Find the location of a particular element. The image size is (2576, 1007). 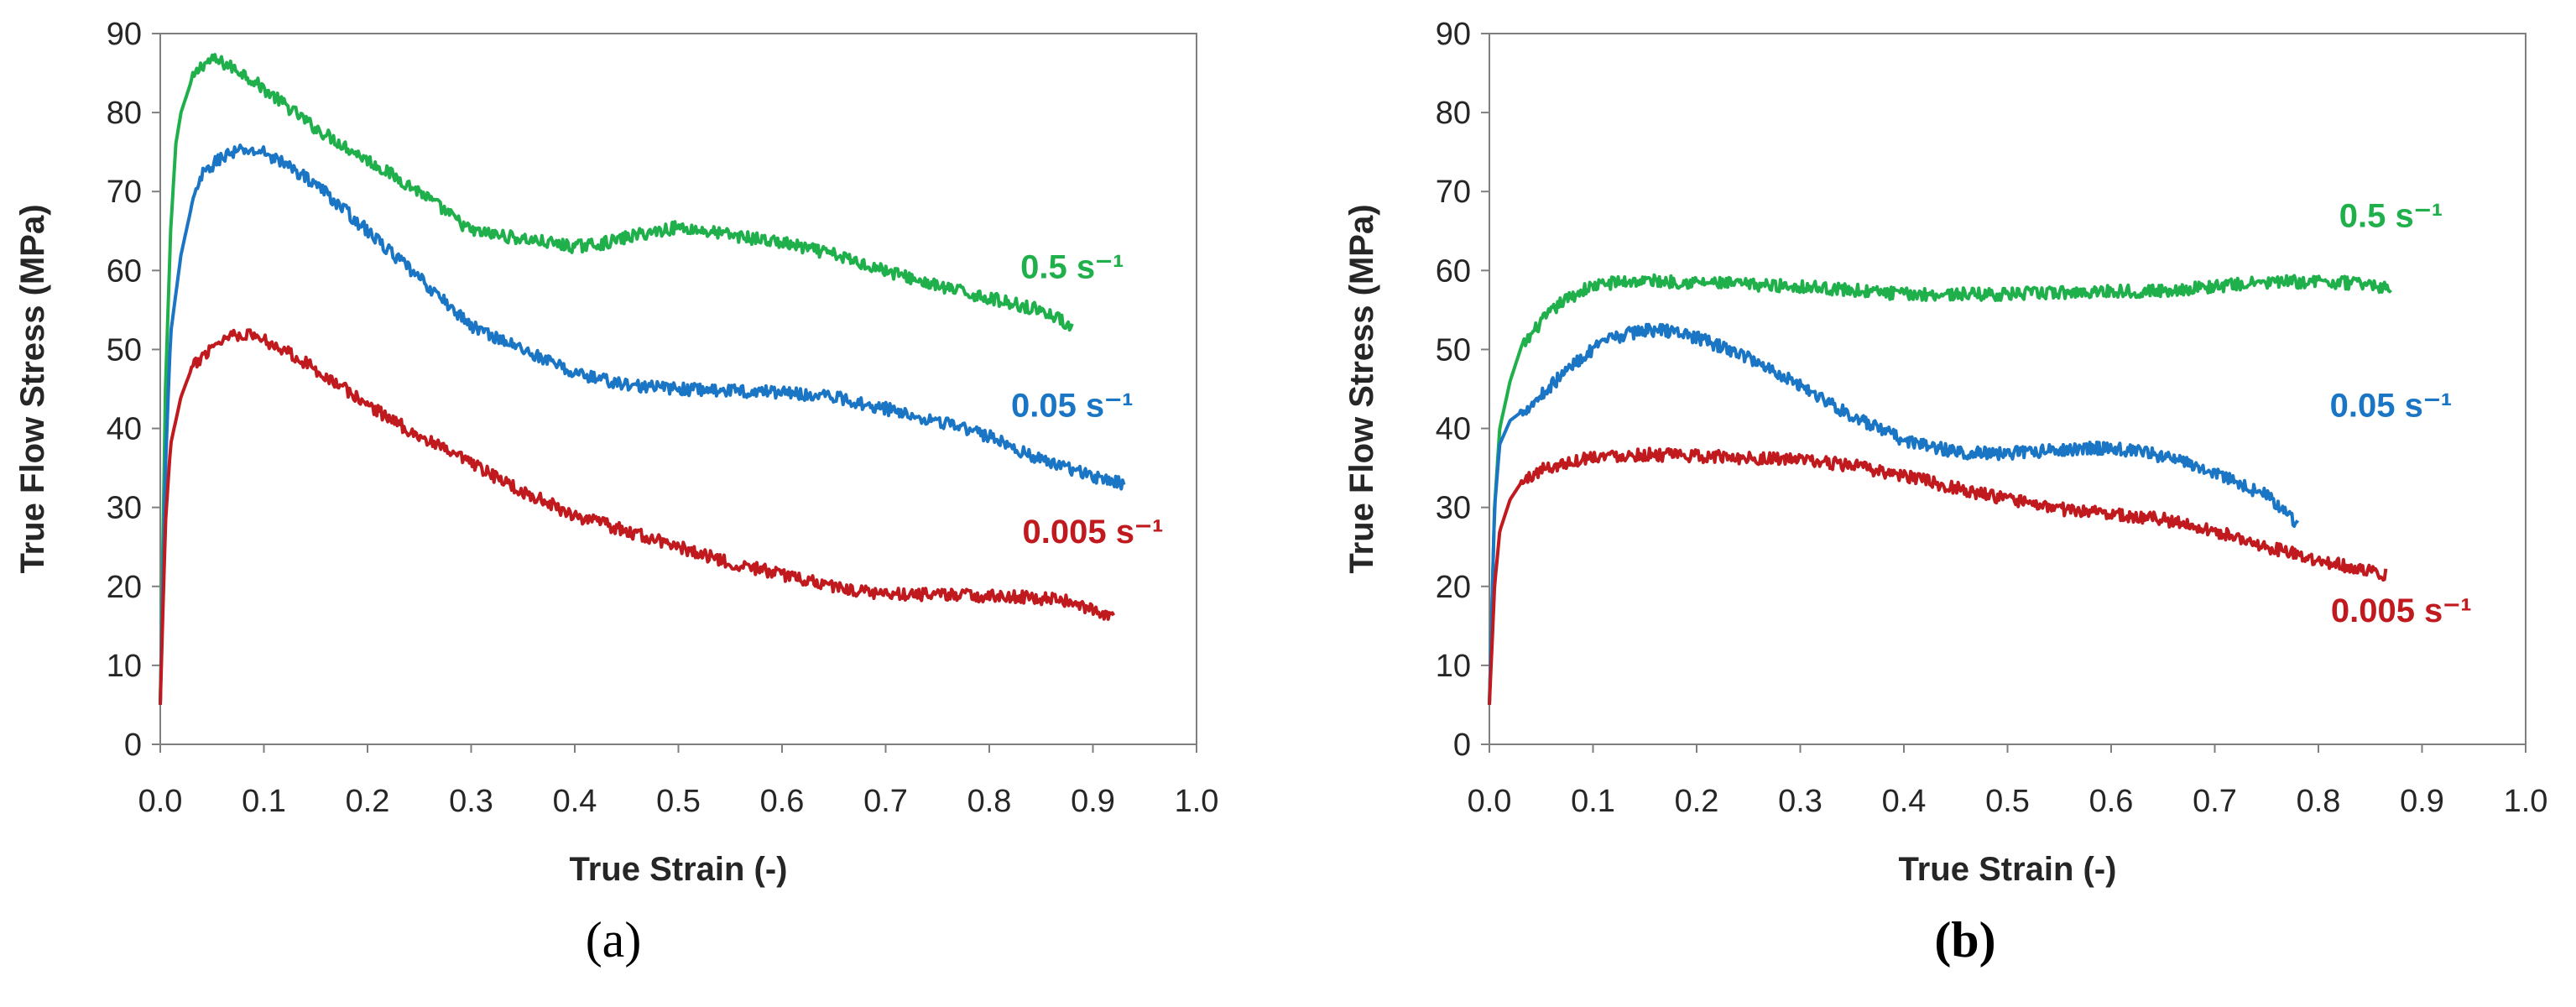

panel-label: (a) is located at coordinates (614, 940).